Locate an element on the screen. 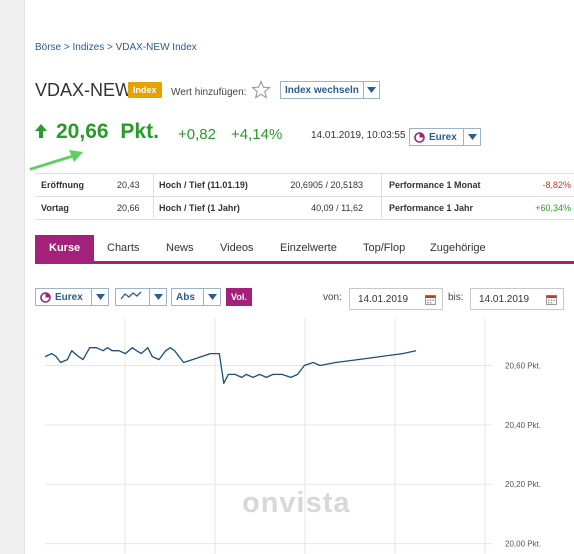 This screenshot has width=574, height=554. change-percent: +4,14% is located at coordinates (257, 134).